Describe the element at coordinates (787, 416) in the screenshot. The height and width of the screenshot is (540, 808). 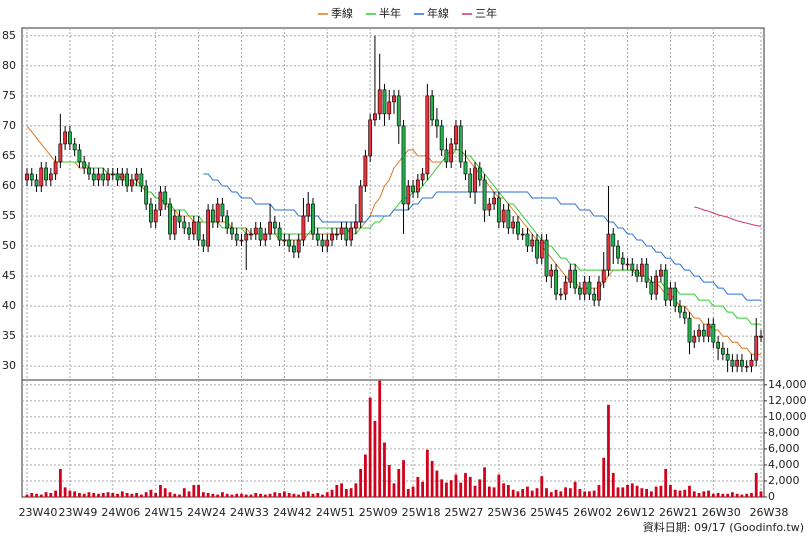
I see `y2-tick-label: 10,000` at that location.